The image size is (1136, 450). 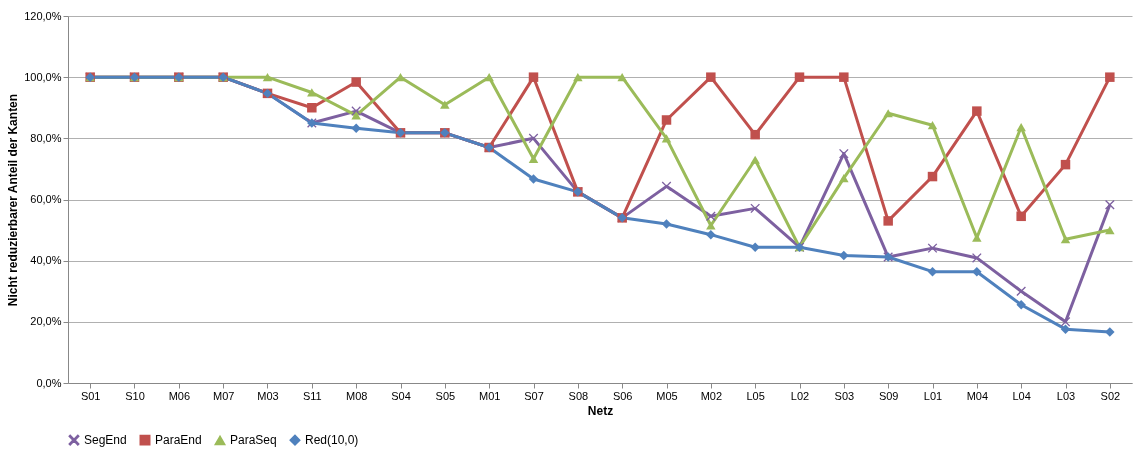 I want to click on x-tick-label: M07, so click(x=223, y=395).